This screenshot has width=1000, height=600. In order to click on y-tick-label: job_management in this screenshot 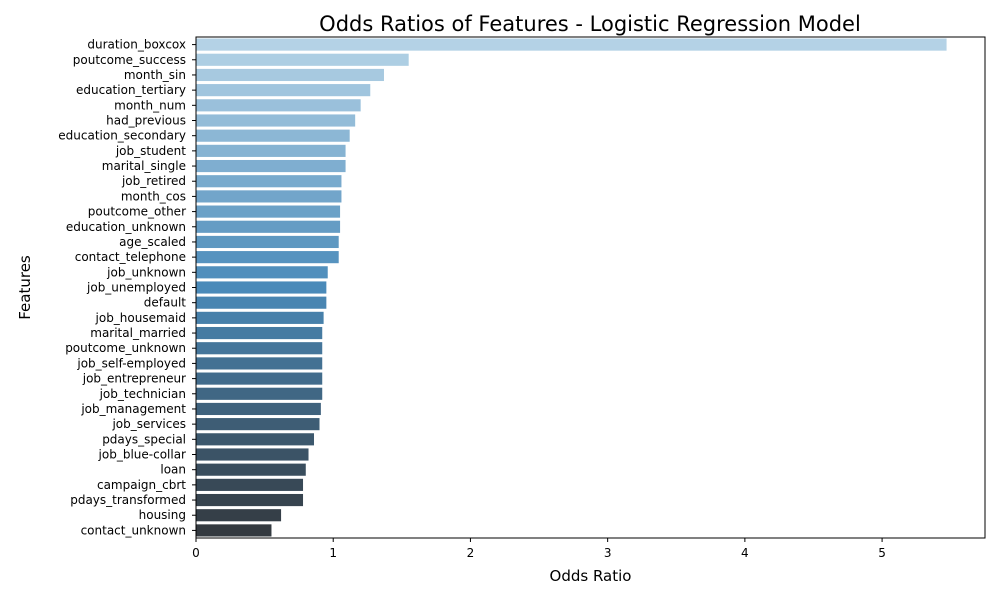, I will do `click(133, 409)`.